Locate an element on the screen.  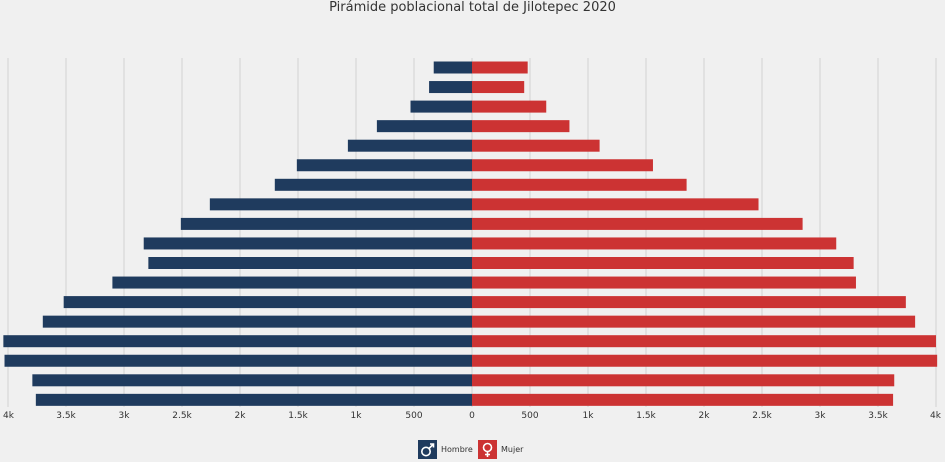
legend-label-mujer: Mujer is located at coordinates (512, 449).